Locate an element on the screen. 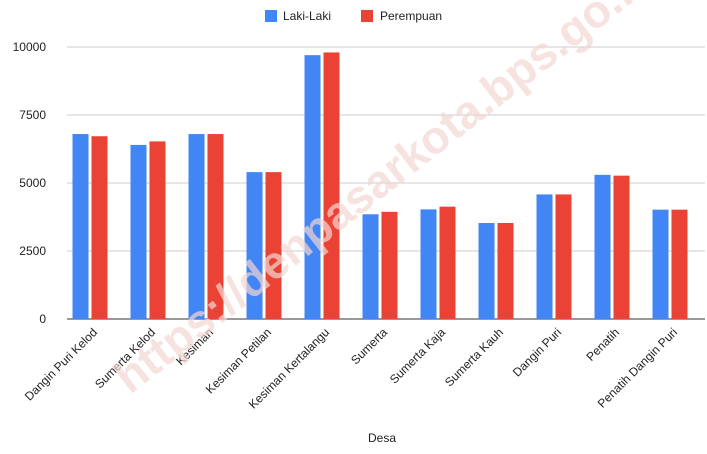 The height and width of the screenshot is (454, 707). bar-laki-laki-sumerta is located at coordinates (370, 266).